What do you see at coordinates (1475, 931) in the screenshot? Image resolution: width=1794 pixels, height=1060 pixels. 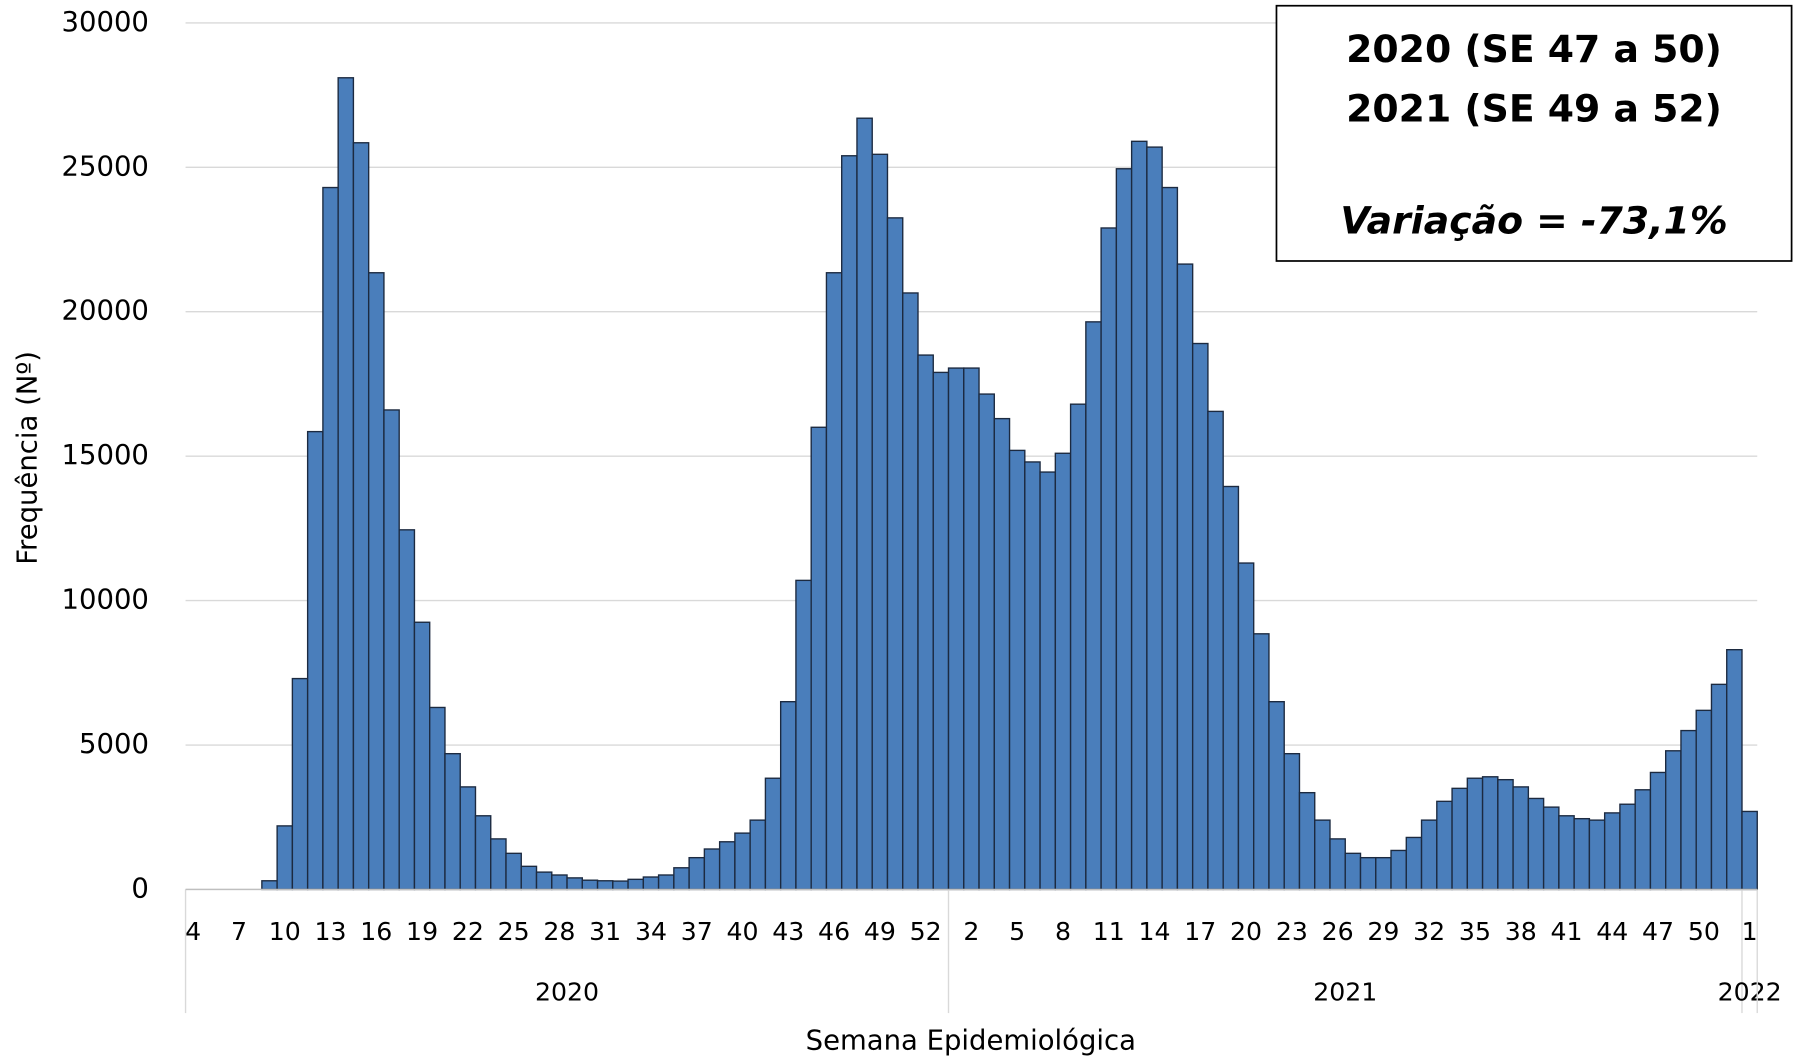 I see `x-tick-label: 35` at bounding box center [1475, 931].